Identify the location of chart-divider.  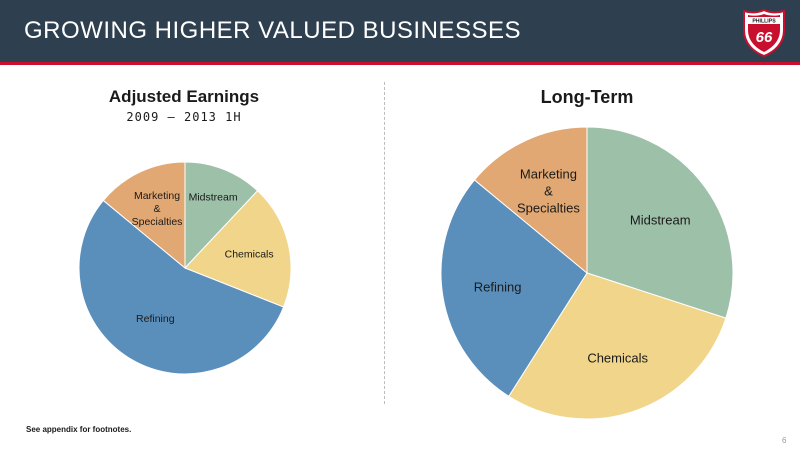
(384, 243).